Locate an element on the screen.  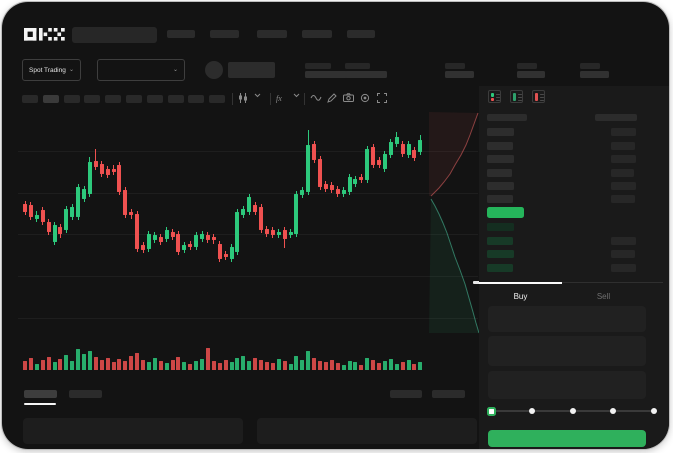
candle-wick is located at coordinates (96, 159).